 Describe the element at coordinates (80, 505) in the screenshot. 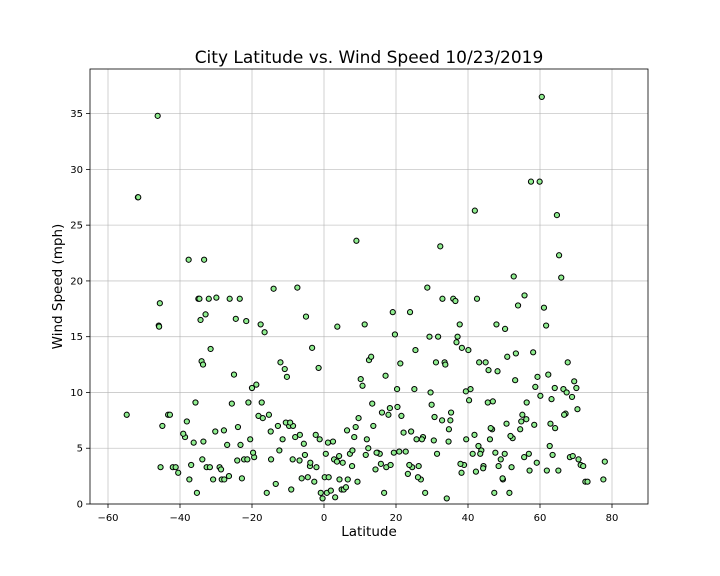

I see `y-tick-label: 0` at that location.